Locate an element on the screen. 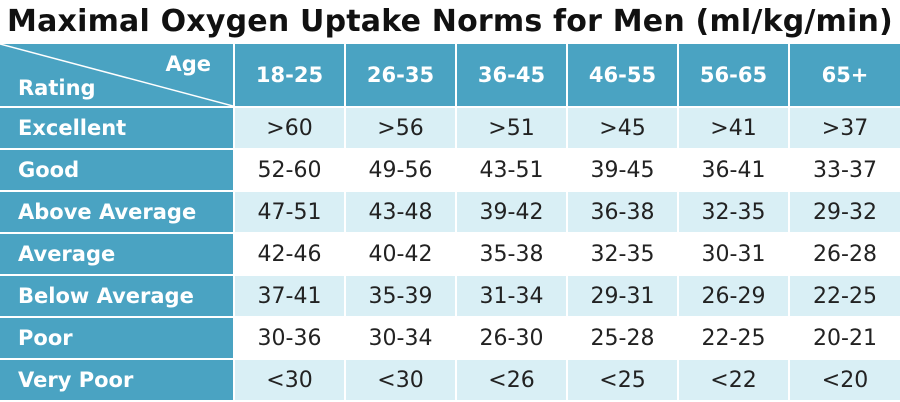 The width and height of the screenshot is (900, 402). table-cell: 26-30 is located at coordinates (512, 338).